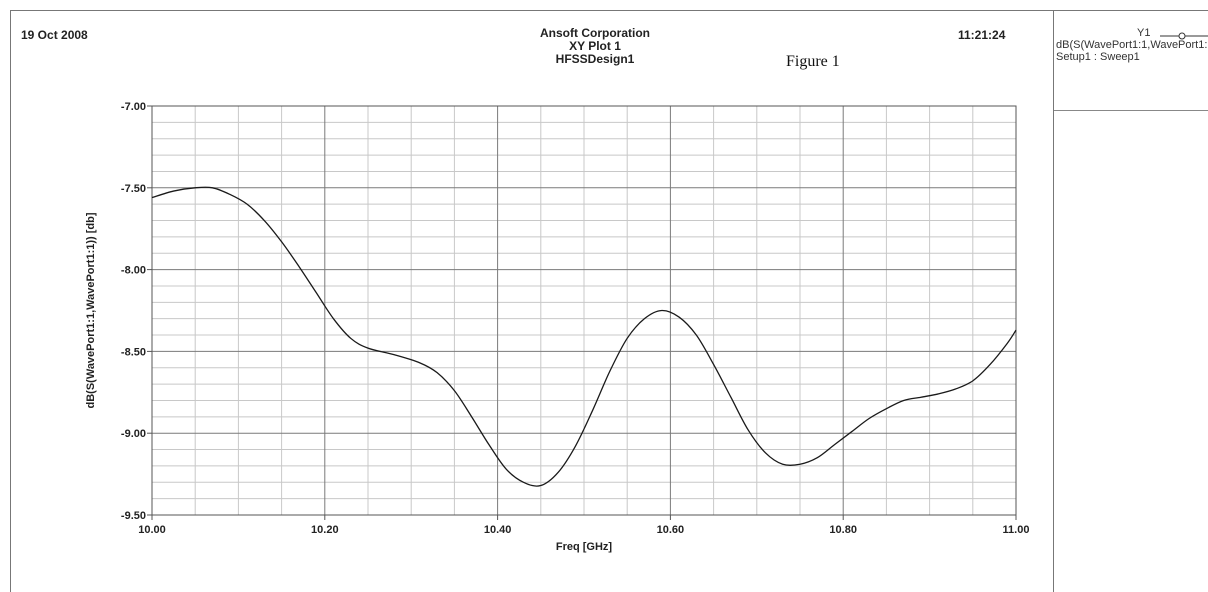  What do you see at coordinates (133, 189) in the screenshot?
I see `y-tick-label: -7.50` at bounding box center [133, 189].